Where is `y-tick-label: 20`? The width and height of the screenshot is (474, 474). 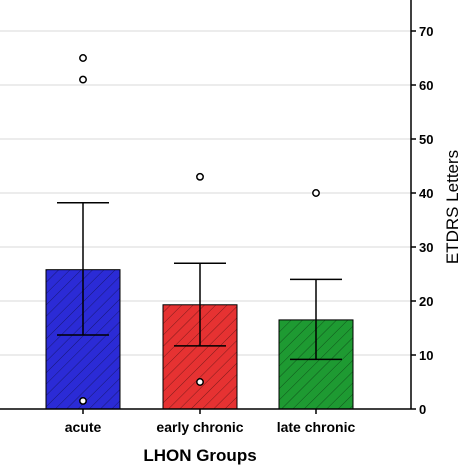
y-tick-label: 20 is located at coordinates (426, 301).